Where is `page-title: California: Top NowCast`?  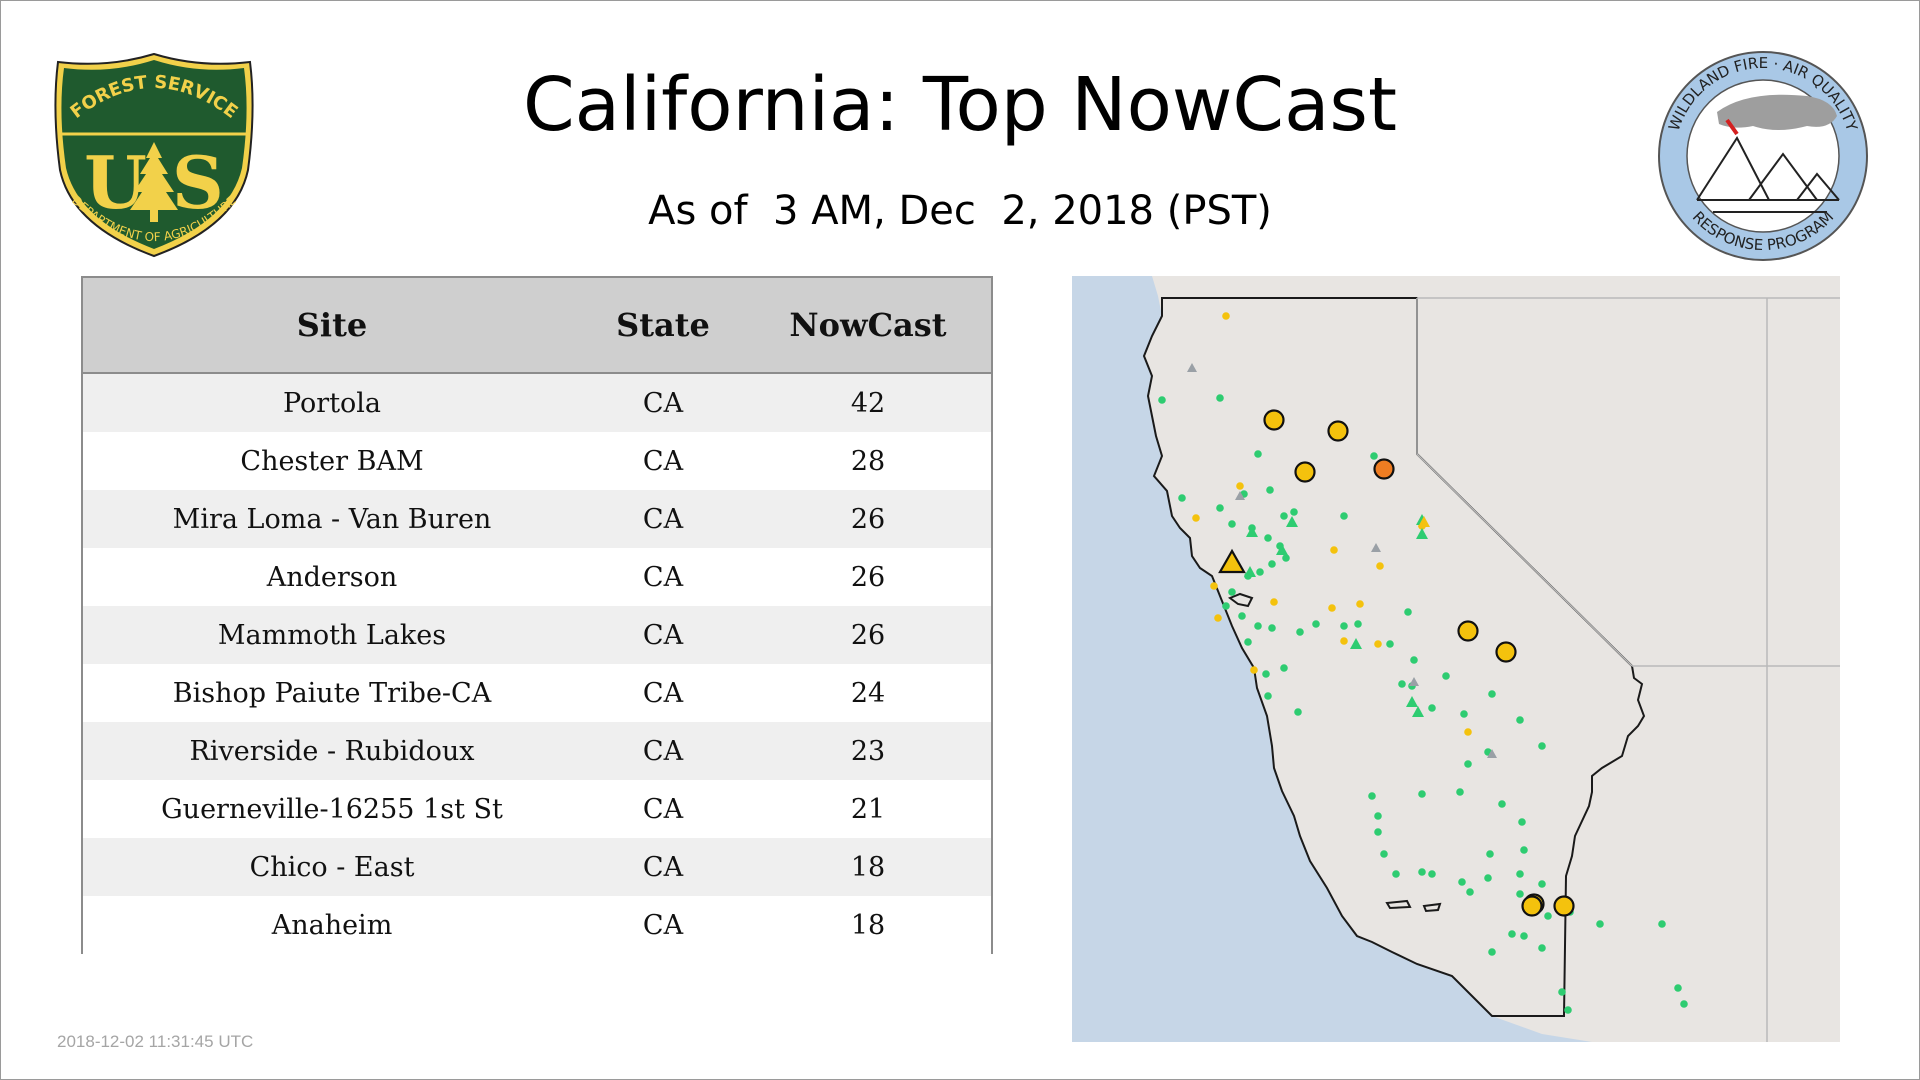 page-title: California: Top NowCast is located at coordinates (960, 105).